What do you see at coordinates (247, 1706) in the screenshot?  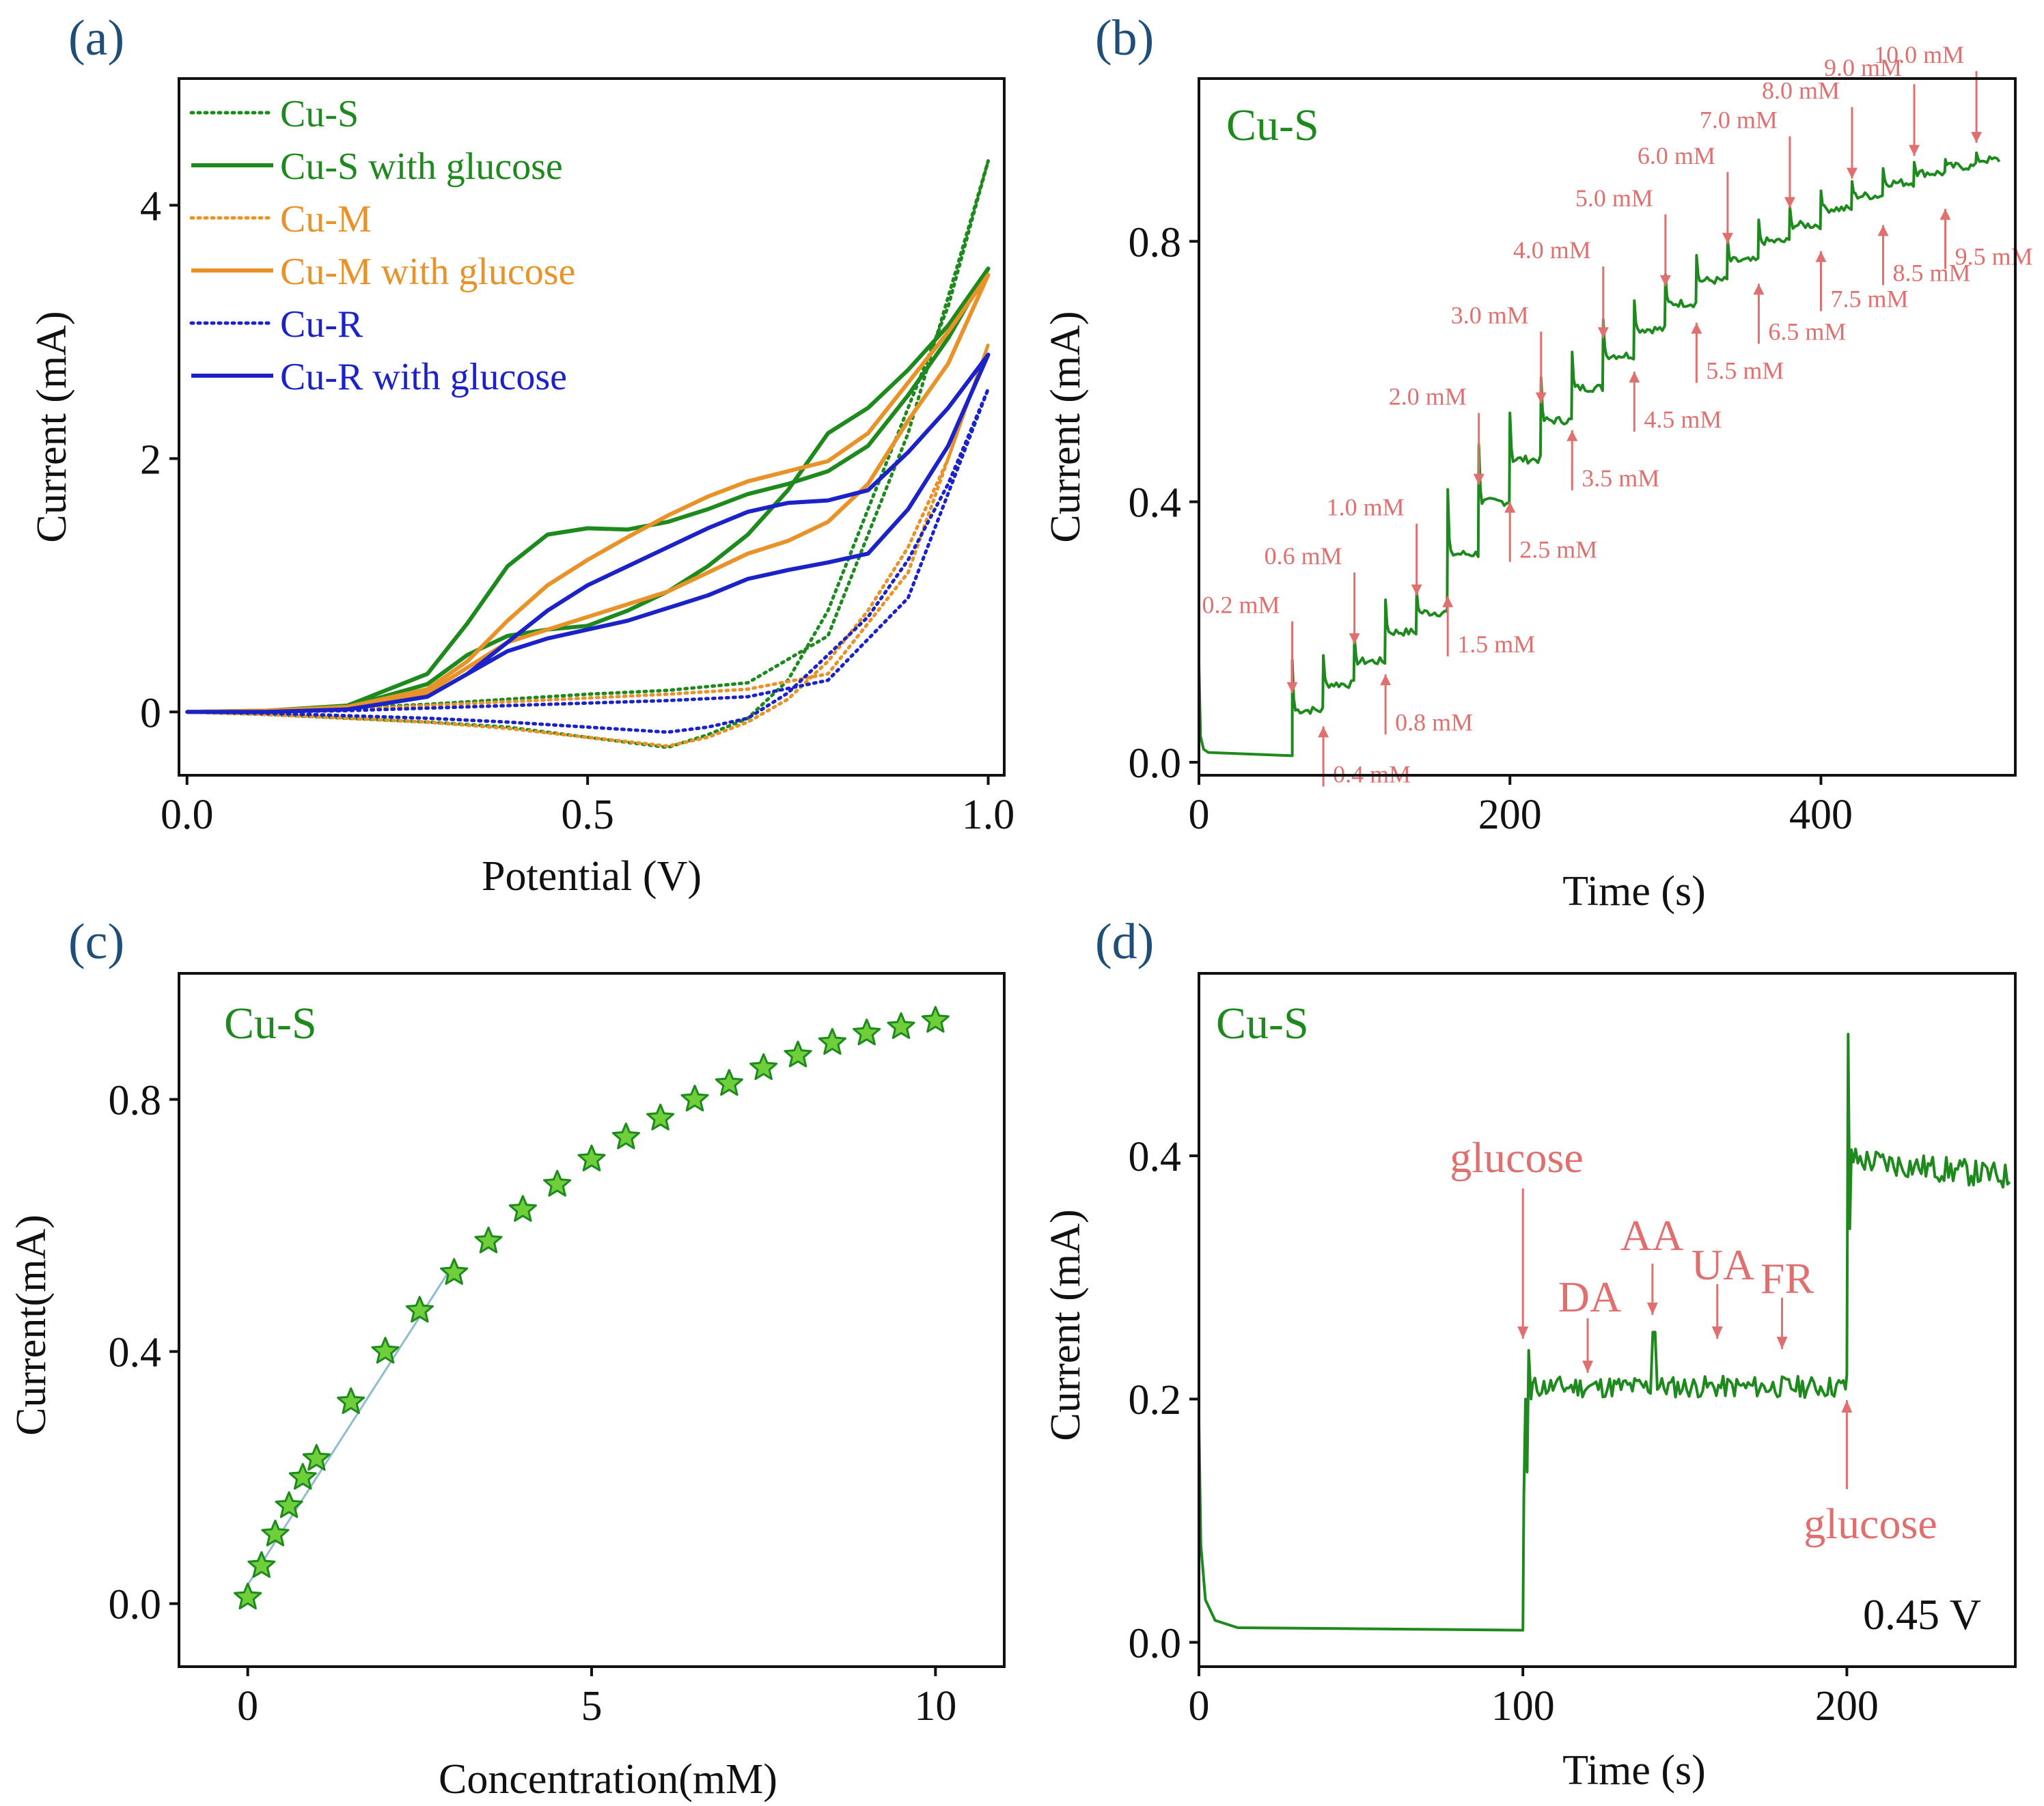 I see `panel-c-xtick-label: 0` at bounding box center [247, 1706].